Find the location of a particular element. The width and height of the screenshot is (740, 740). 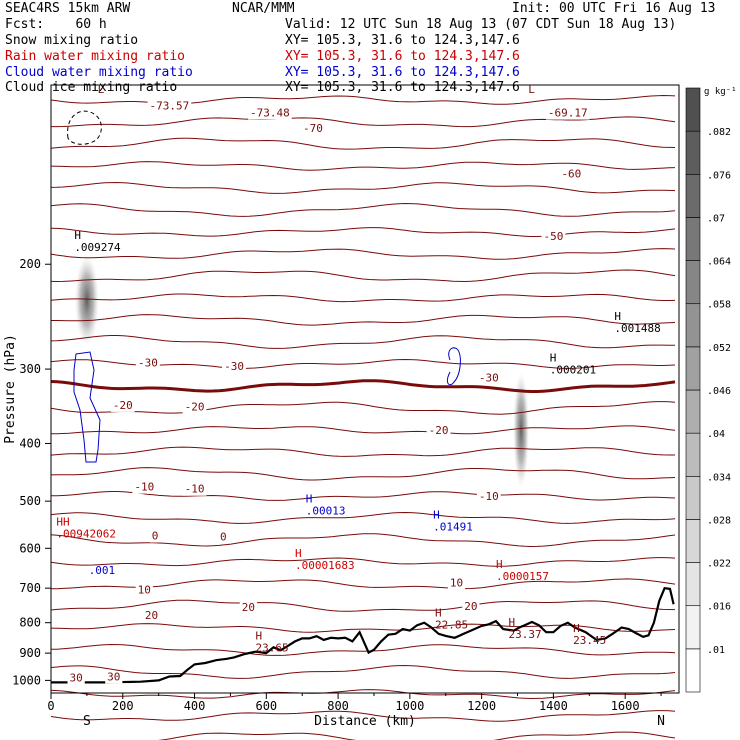

snow-shading-blob is located at coordinates (521, 430).